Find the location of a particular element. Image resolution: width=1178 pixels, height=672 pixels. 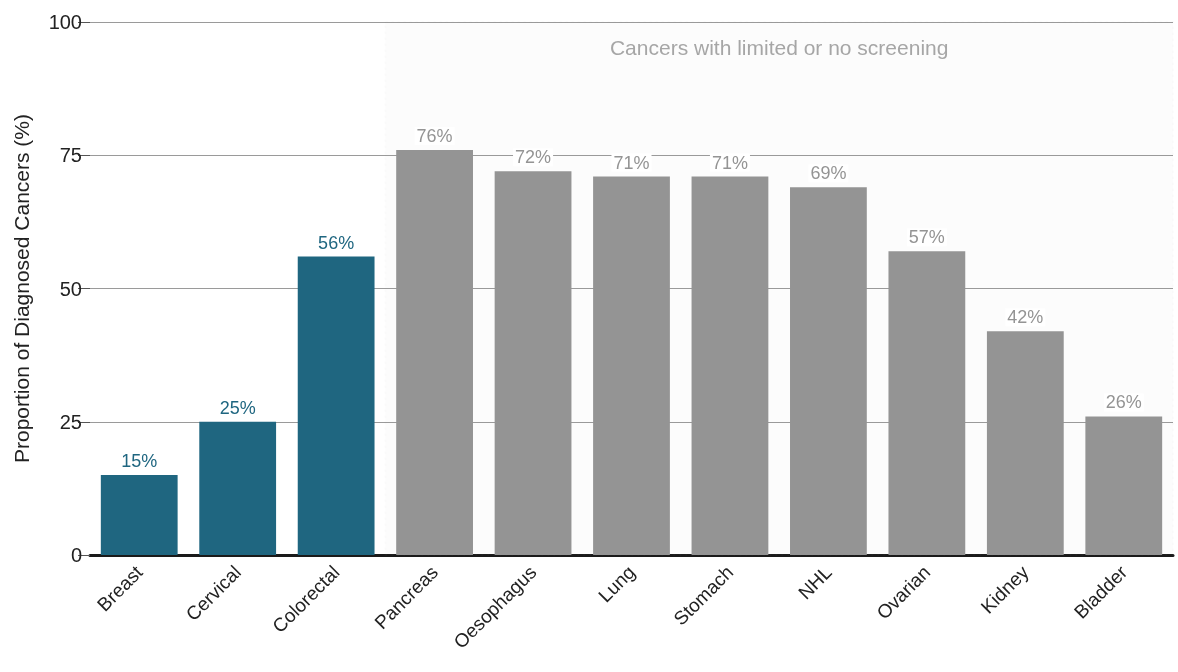

data-label: 56% is located at coordinates (336, 242).